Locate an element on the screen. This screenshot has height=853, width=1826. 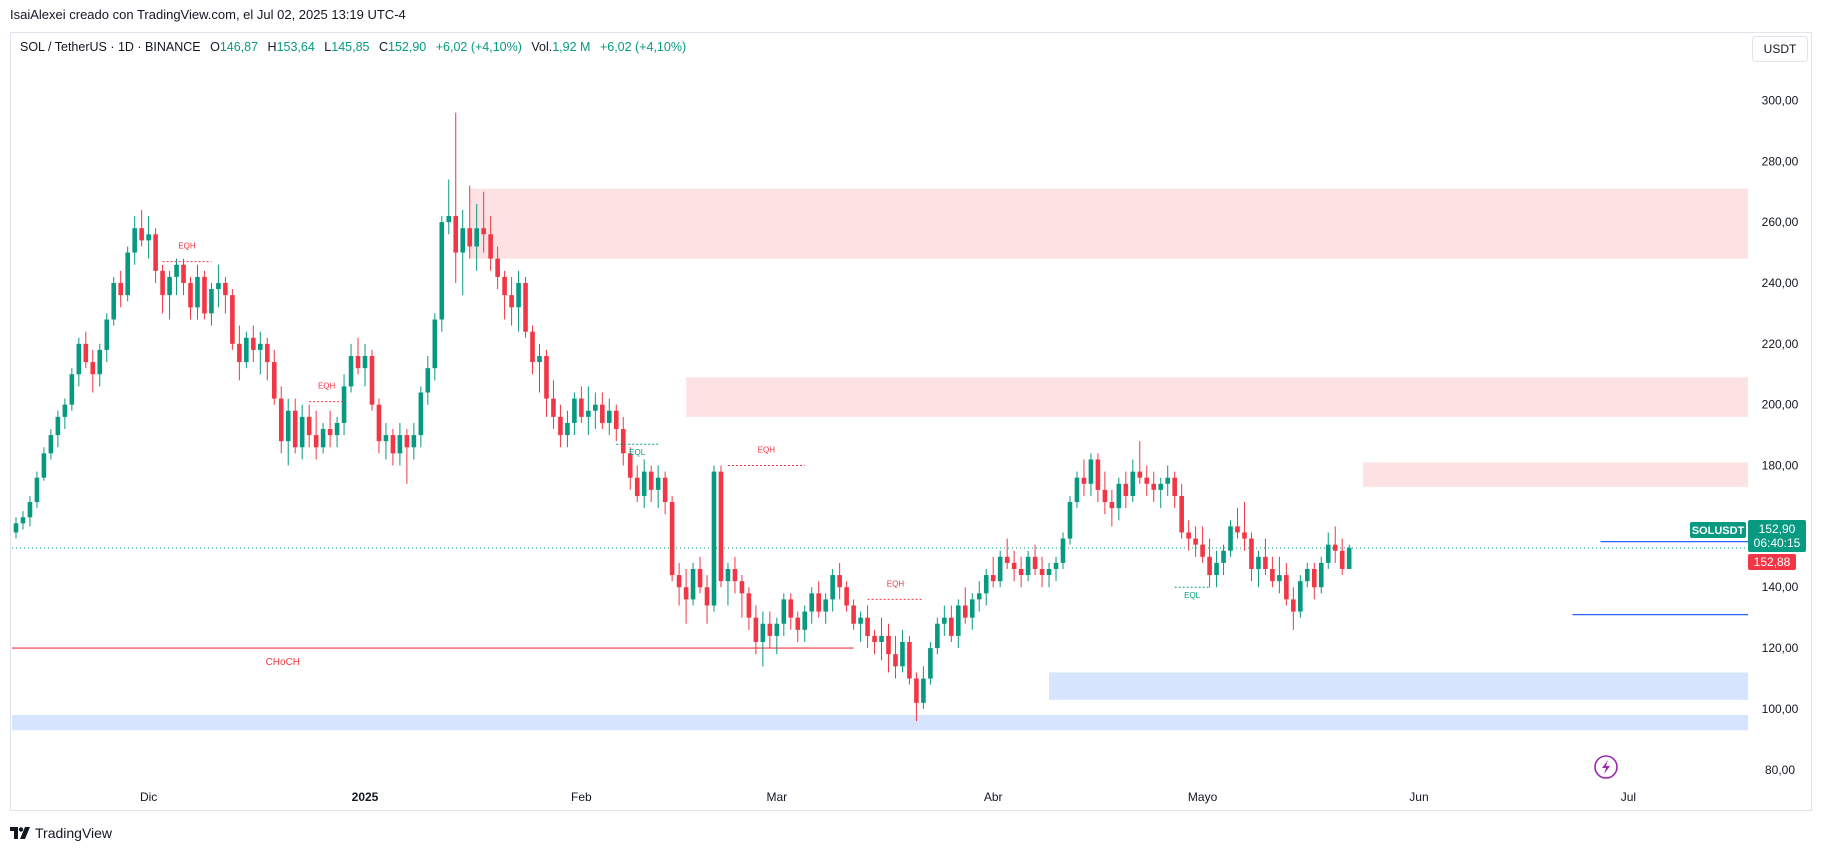
supply-zone is located at coordinates (1217, 397).